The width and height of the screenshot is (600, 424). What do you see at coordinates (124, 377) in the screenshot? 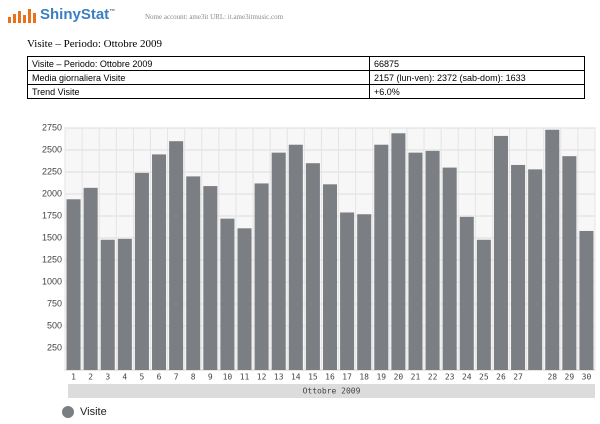
I see `x-tick-label: 4` at bounding box center [124, 377].